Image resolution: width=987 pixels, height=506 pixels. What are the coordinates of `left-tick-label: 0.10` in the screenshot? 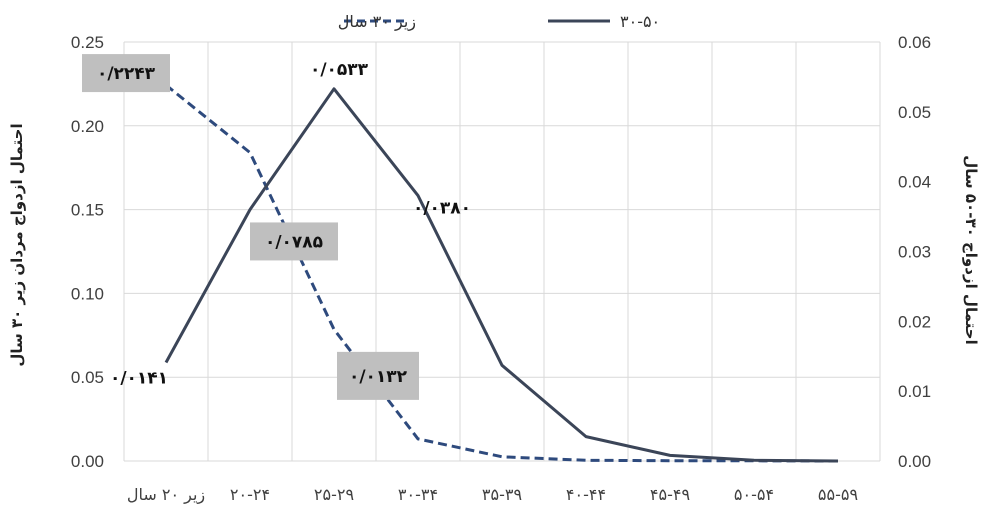 It's located at (87, 293).